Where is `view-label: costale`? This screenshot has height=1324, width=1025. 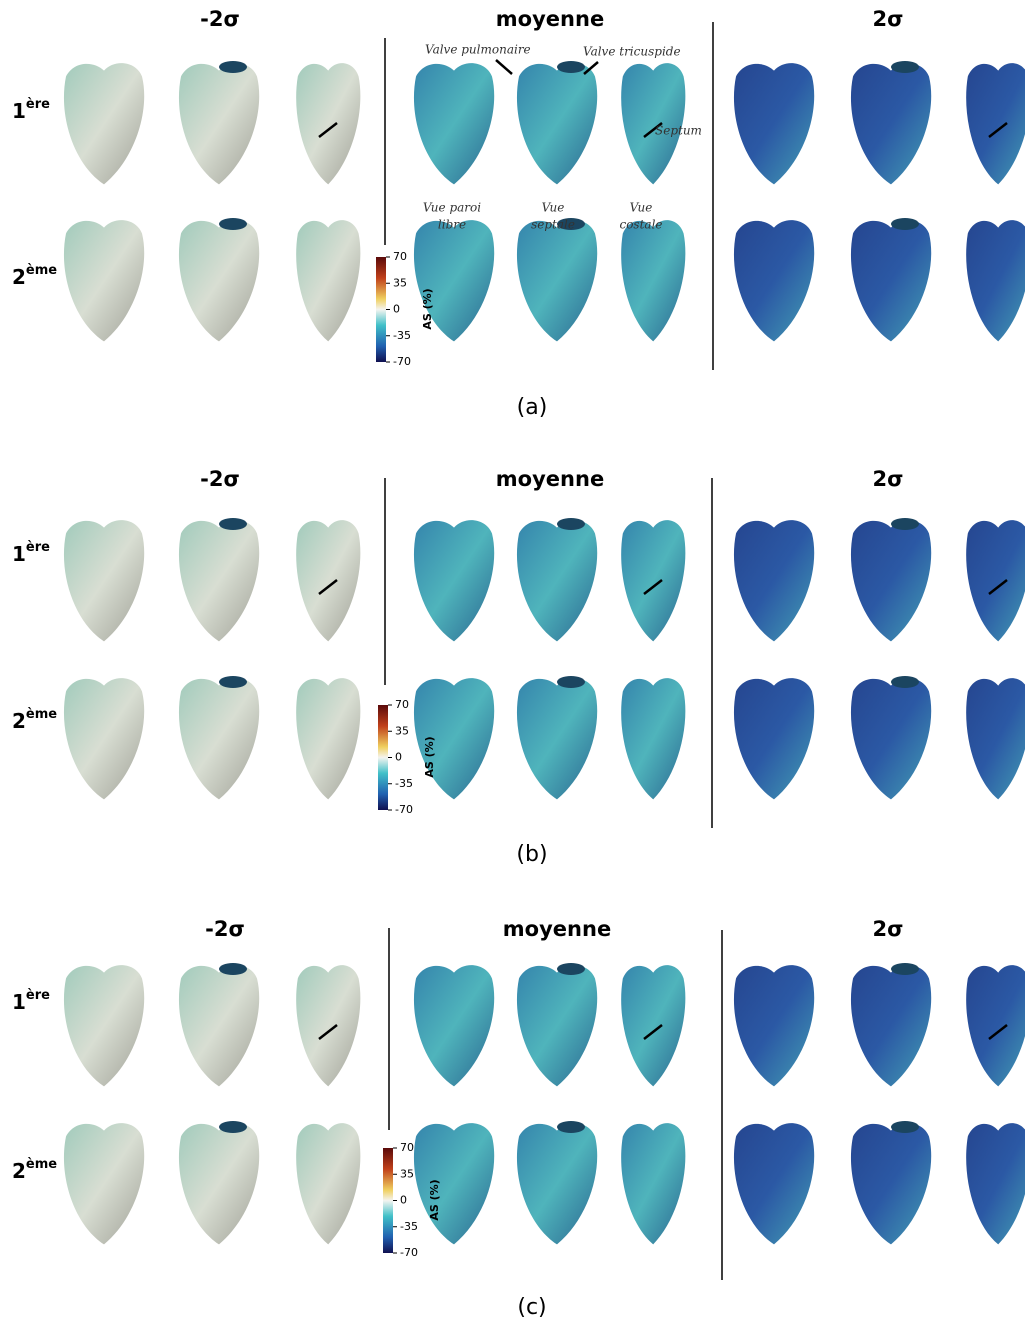
view-label: costale is located at coordinates (640, 225).